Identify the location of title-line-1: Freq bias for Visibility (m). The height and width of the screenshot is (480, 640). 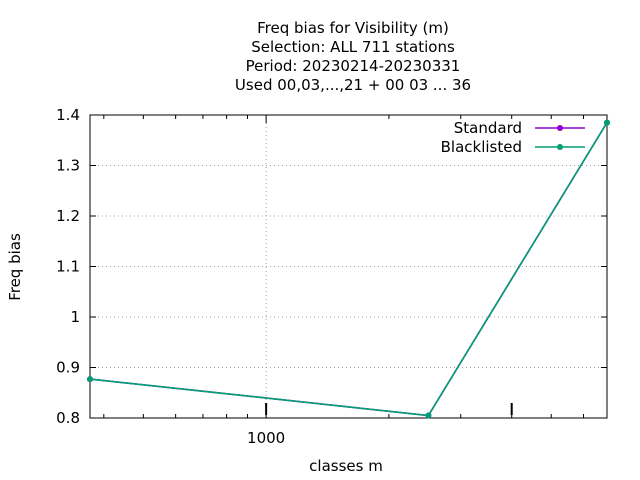
(353, 28).